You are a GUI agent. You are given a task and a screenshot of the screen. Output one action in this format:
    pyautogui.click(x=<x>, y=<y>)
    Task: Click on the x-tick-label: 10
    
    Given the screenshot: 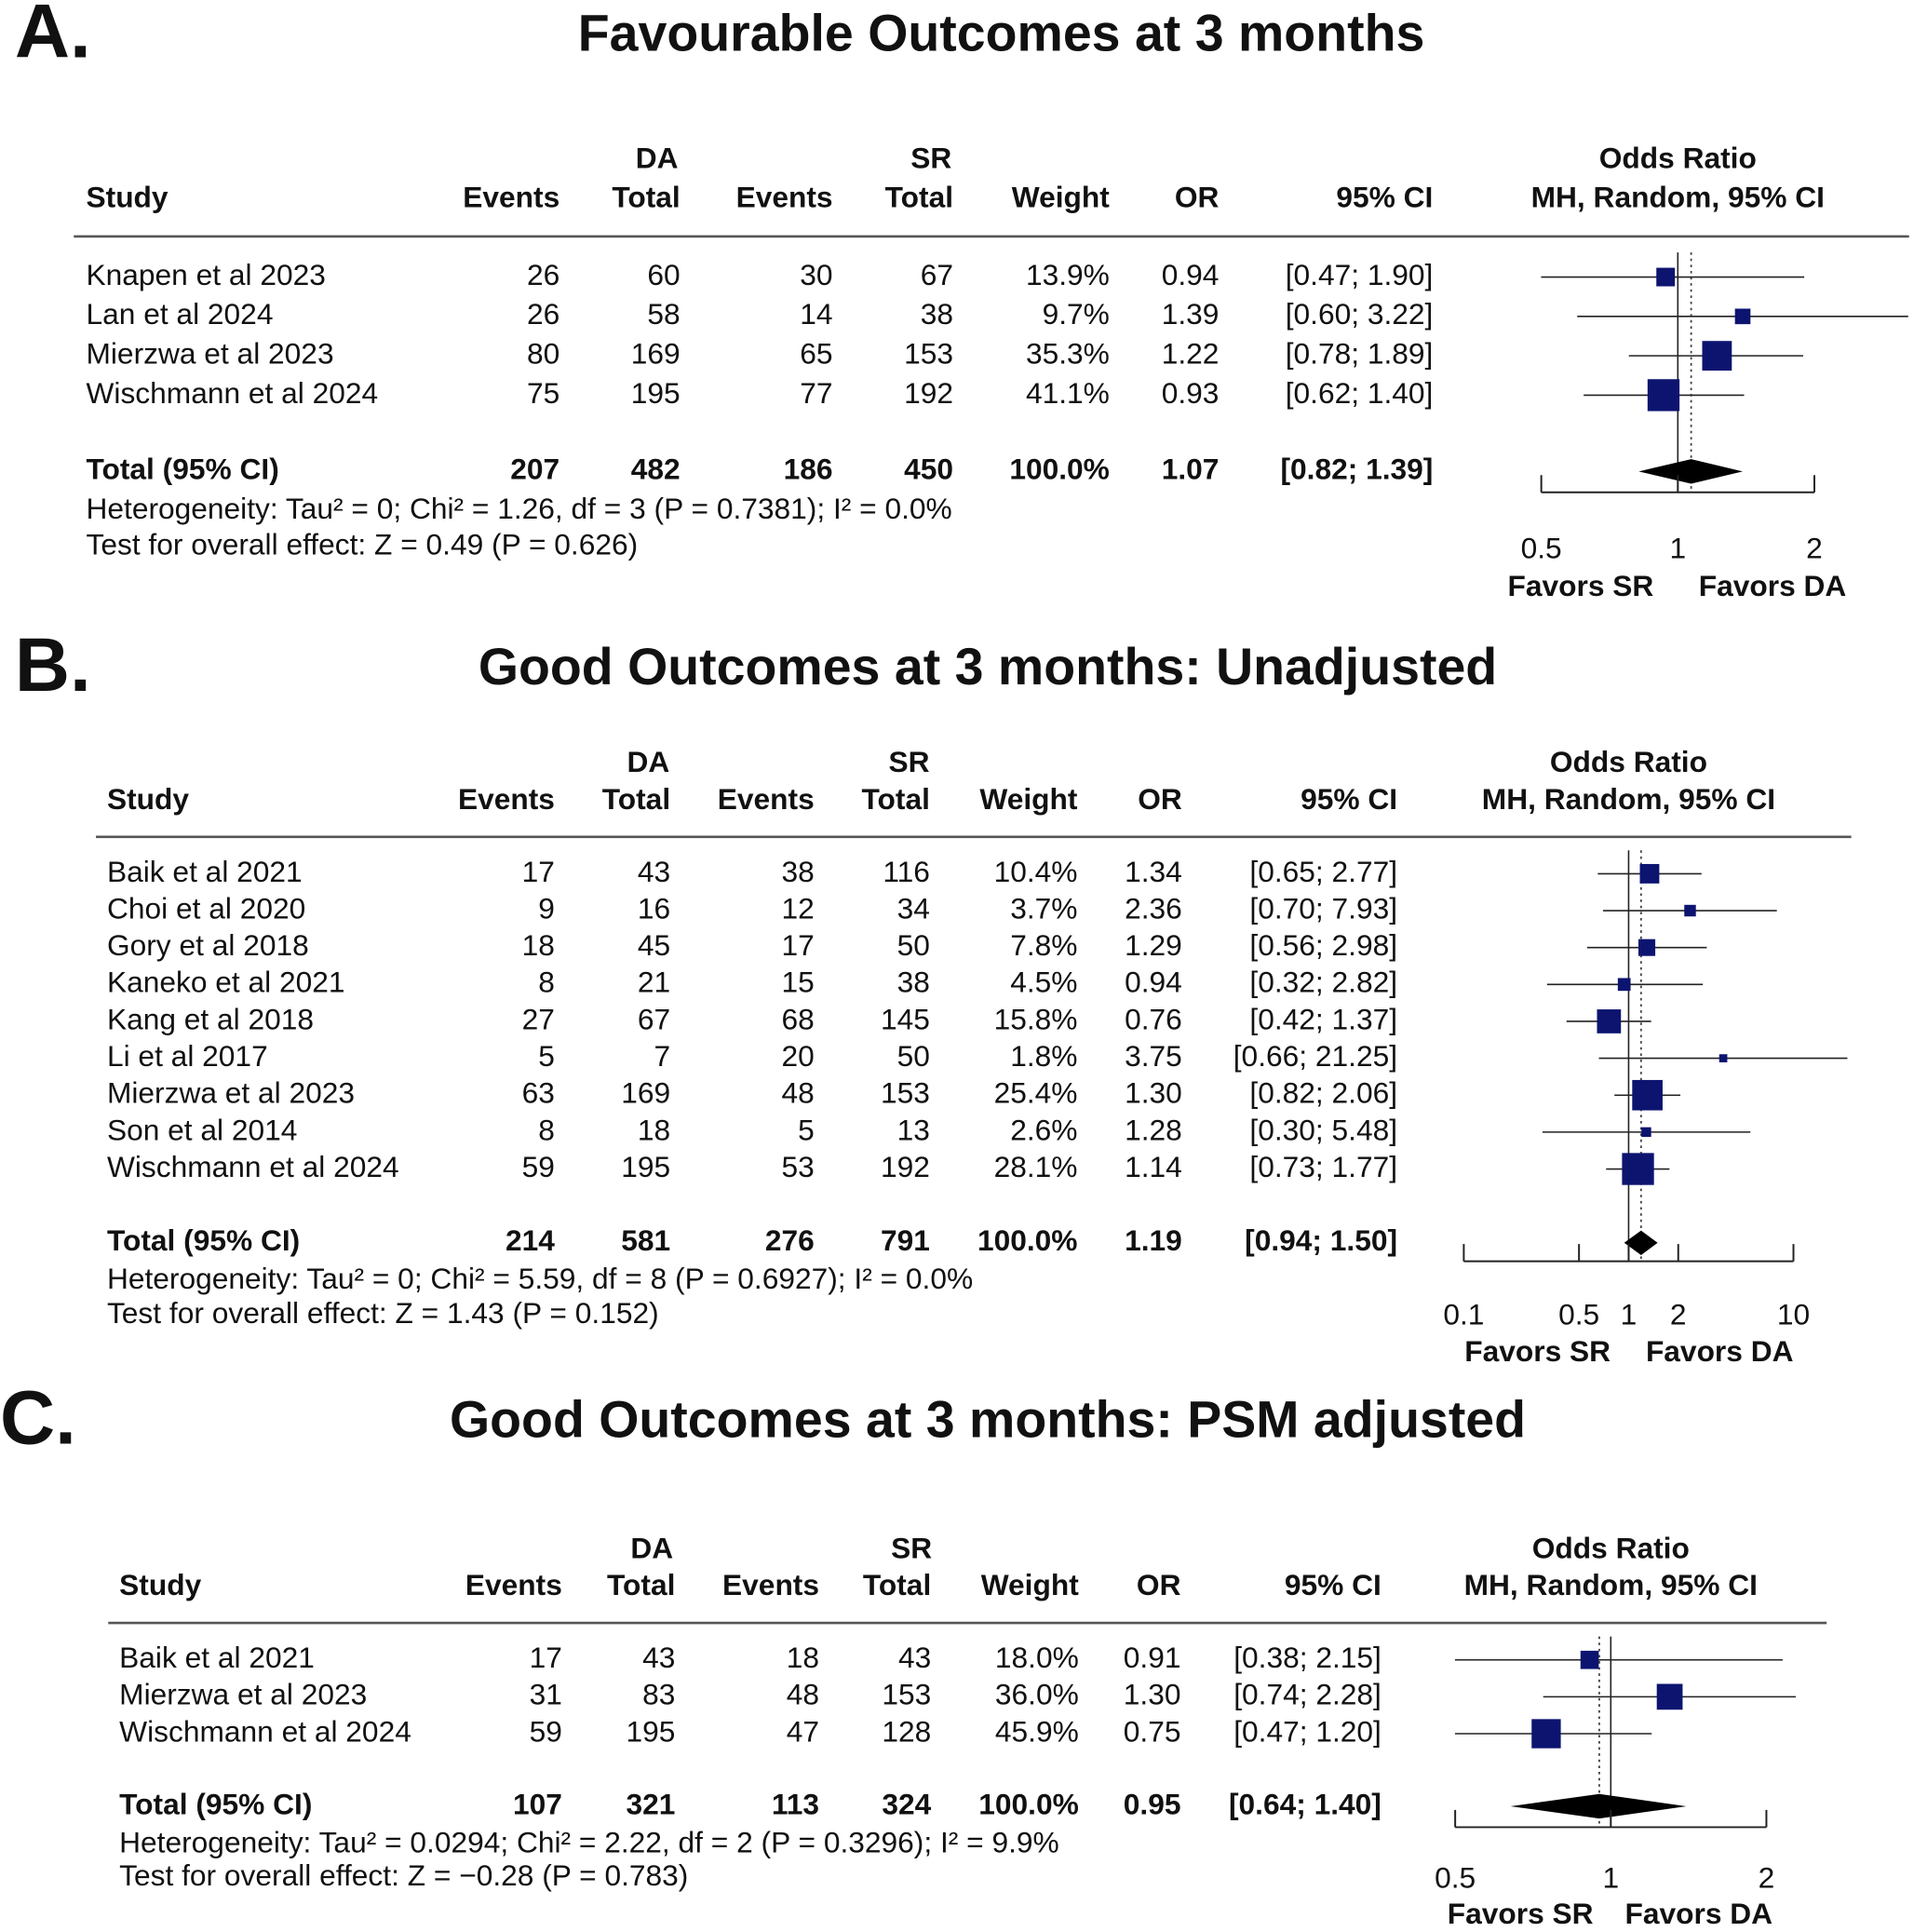 What is the action you would take?
    pyautogui.click(x=1793, y=1314)
    